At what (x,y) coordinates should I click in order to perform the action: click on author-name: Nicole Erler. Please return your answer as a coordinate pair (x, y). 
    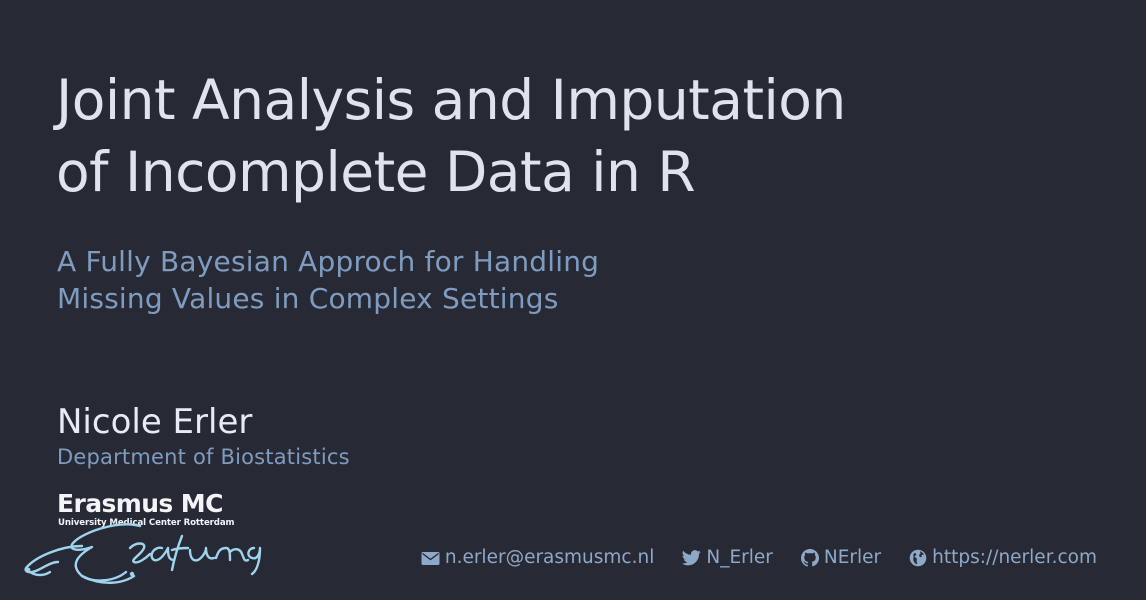
    Looking at the image, I should click on (155, 422).